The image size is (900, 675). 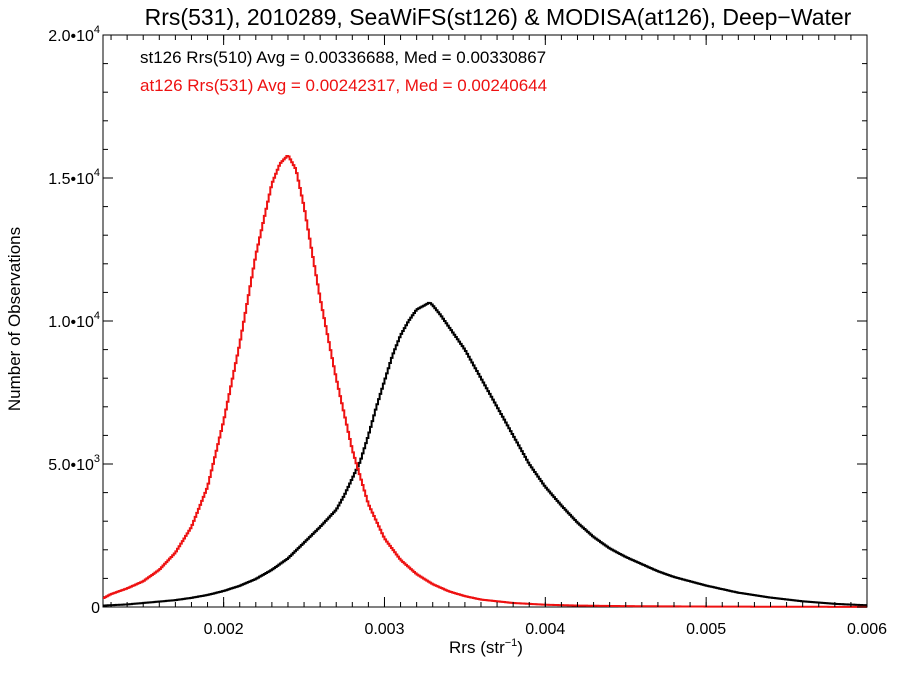 I want to click on x-tick-label: 0.004, so click(x=545, y=629).